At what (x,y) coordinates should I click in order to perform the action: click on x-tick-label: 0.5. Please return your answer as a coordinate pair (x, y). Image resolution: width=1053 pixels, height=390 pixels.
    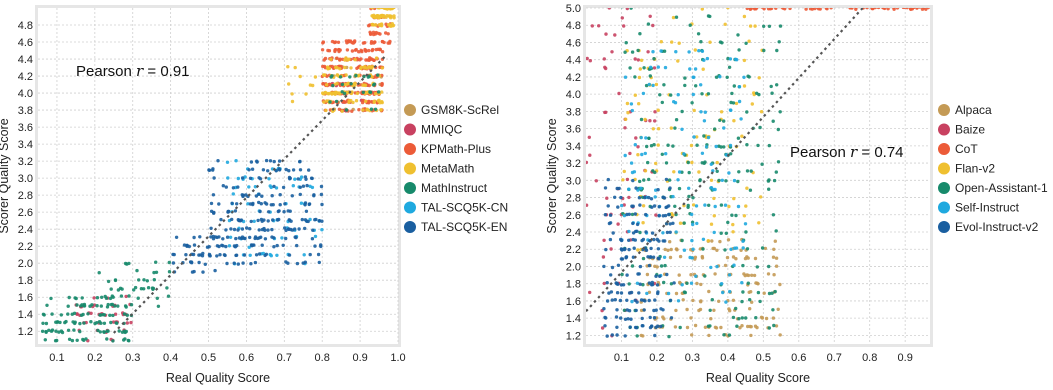
    Looking at the image, I should click on (763, 358).